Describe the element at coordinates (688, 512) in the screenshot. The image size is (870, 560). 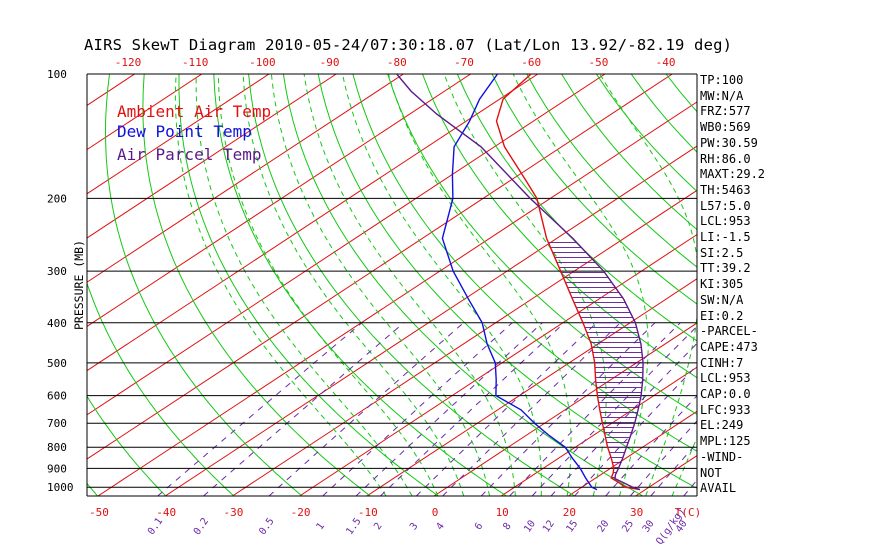
I see `temp-unit-label: T(C)` at that location.